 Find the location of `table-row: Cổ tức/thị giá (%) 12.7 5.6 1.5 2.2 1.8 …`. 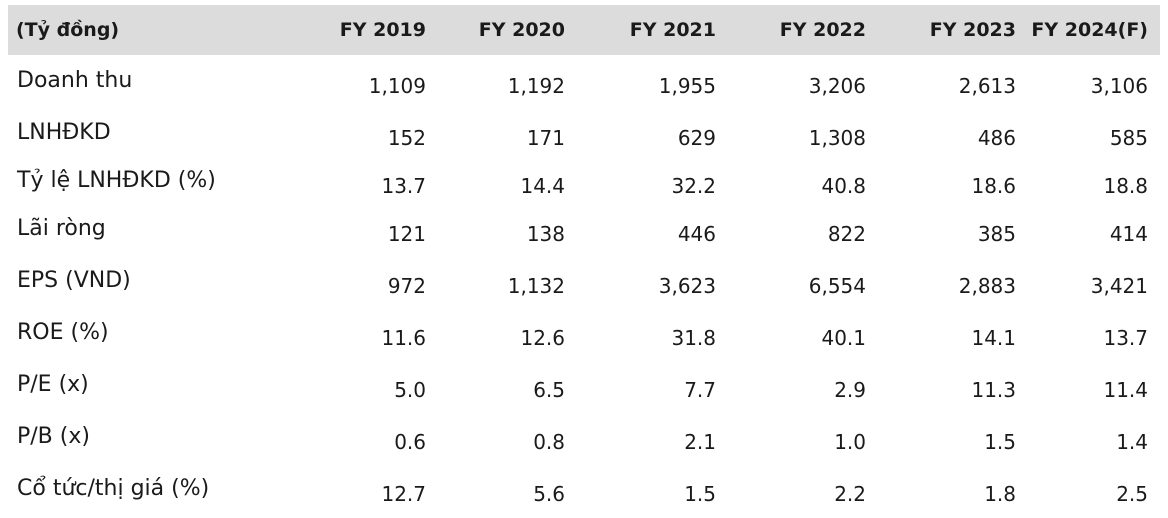

table-row: Cổ tức/thị giá (%) 12.7 5.6 1.5 2.2 1.8 … is located at coordinates (584, 492).